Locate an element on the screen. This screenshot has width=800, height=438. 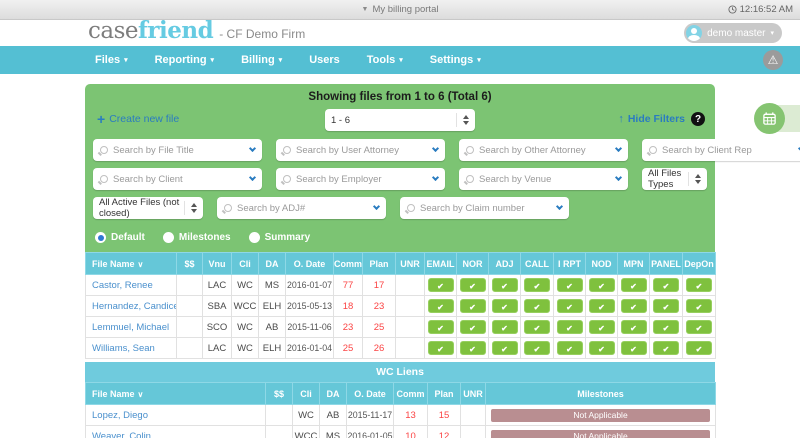
client-input is located at coordinates (179, 179).